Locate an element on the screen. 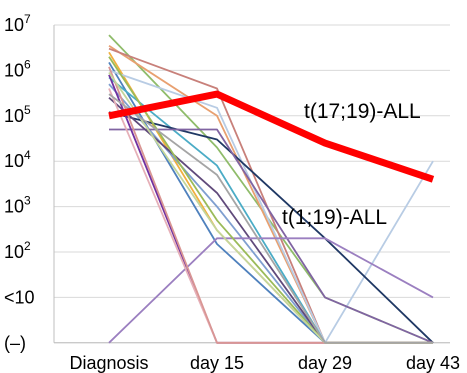  x-tick-label: Diagnosis is located at coordinates (108, 363).